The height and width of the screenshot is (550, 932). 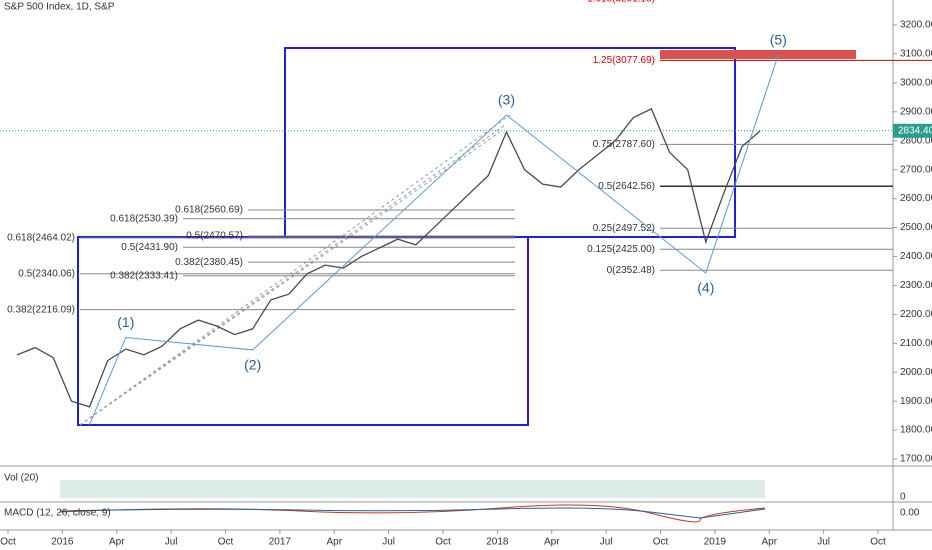 I want to click on y-tick-label: 2900.00, so click(x=916, y=111).